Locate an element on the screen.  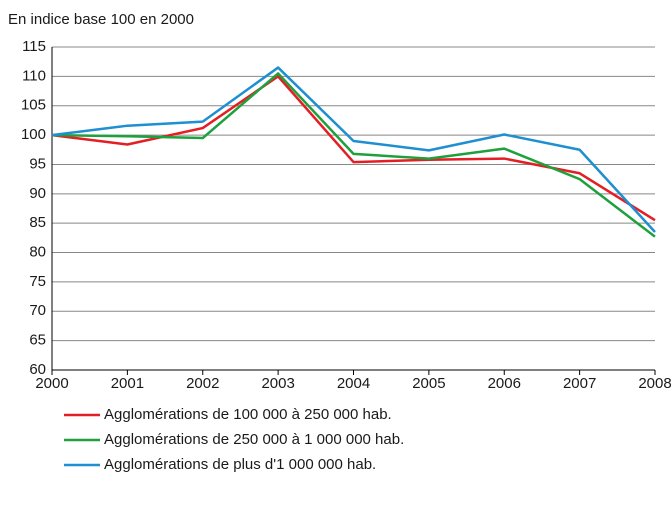
y-tick-label: 115 is located at coordinates (34, 46).